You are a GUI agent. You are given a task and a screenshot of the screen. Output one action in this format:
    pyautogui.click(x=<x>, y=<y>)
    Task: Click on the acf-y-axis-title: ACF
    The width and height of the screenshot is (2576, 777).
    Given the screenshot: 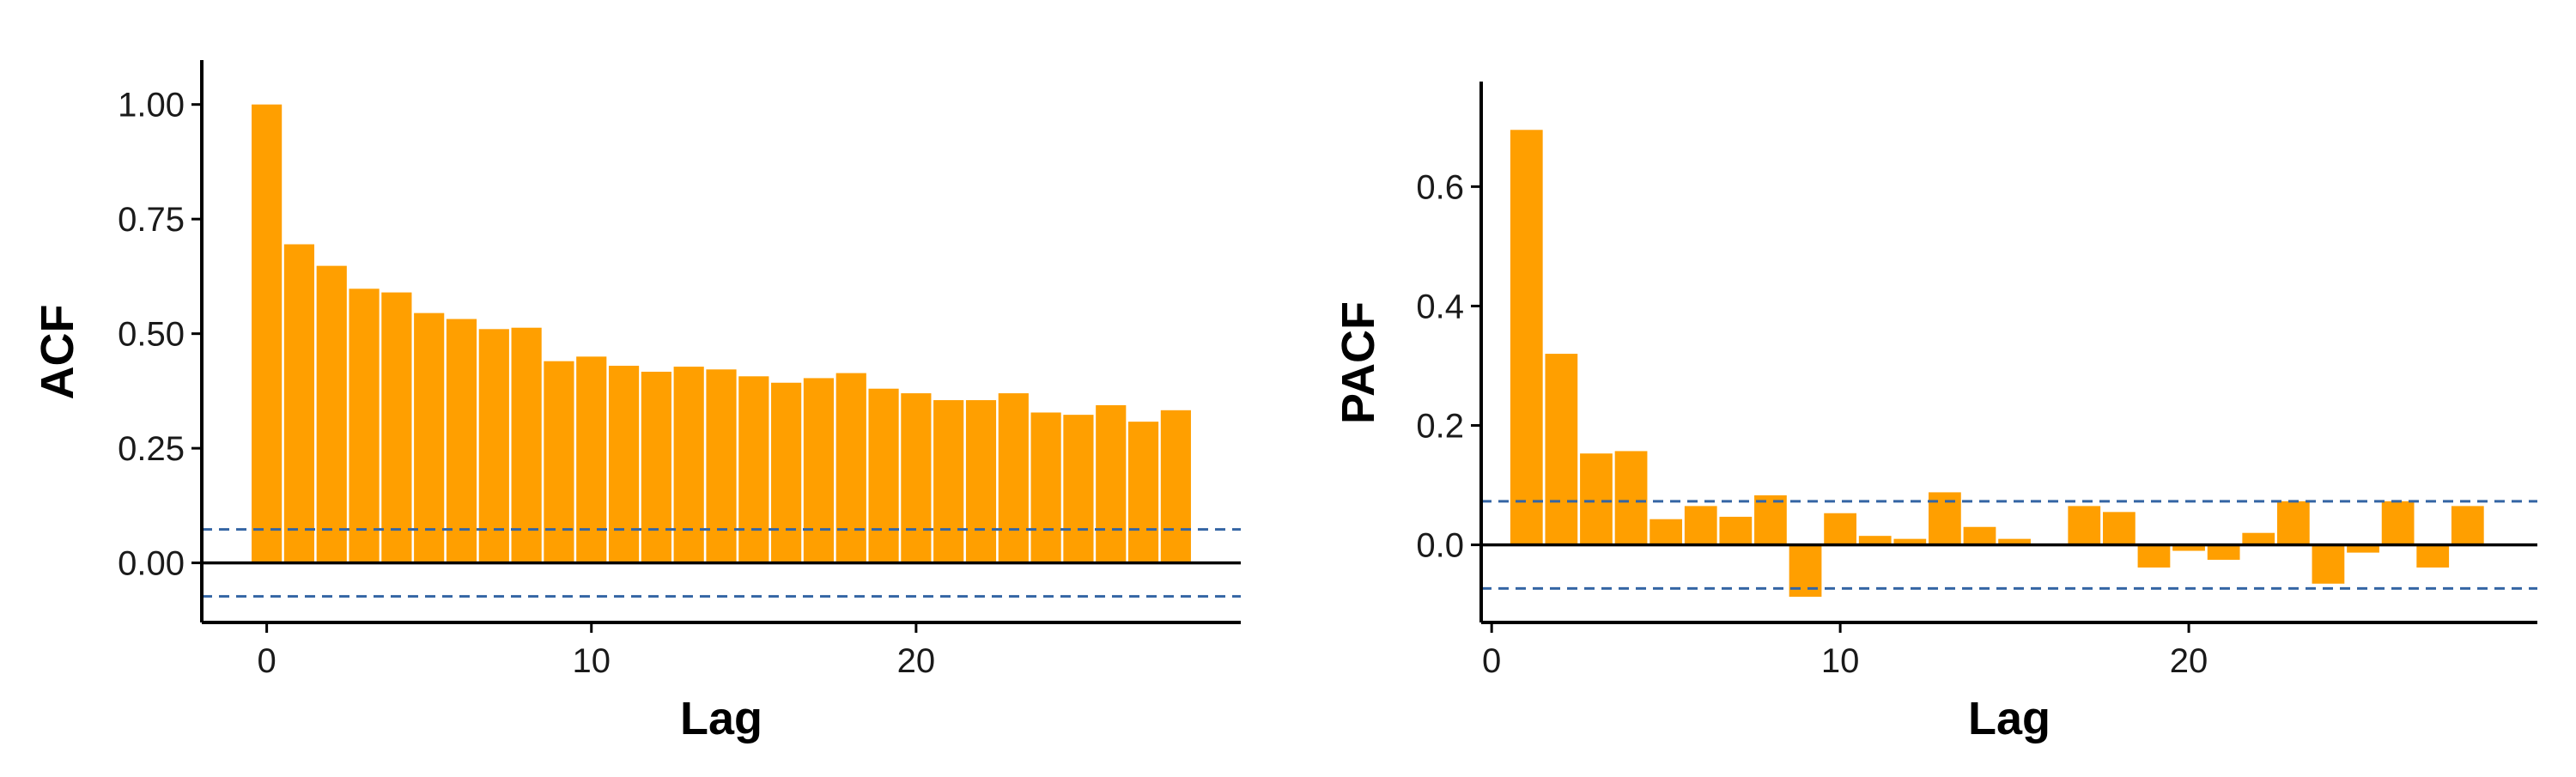 What is the action you would take?
    pyautogui.click(x=58, y=352)
    